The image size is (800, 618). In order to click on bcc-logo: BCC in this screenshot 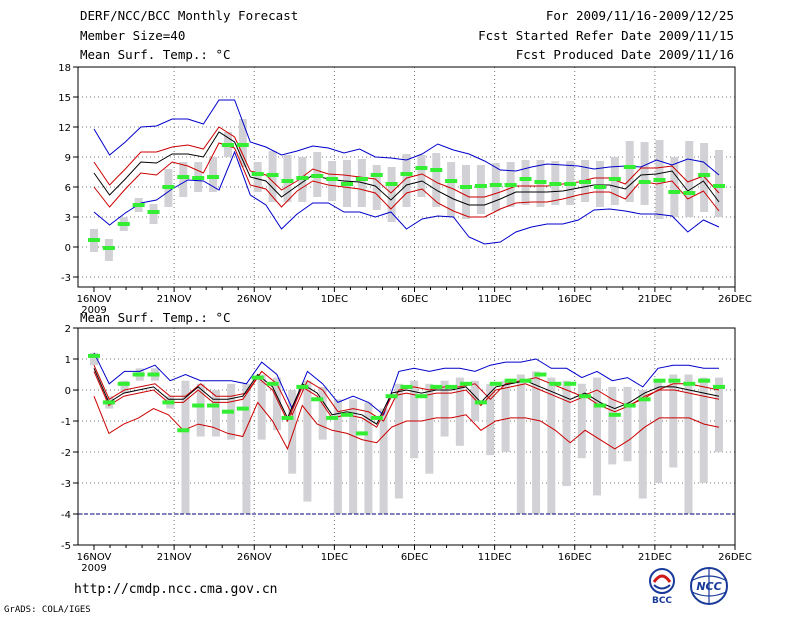, I will do `click(662, 587)`.